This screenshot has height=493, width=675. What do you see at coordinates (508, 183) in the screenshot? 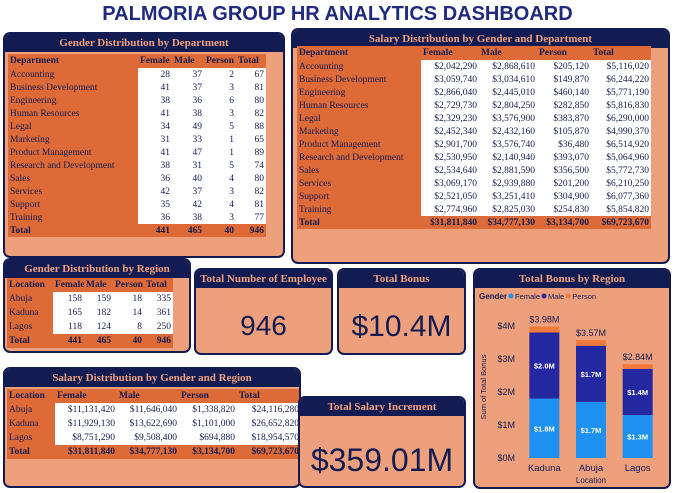
I see `table-cell: $2,939,880` at bounding box center [508, 183].